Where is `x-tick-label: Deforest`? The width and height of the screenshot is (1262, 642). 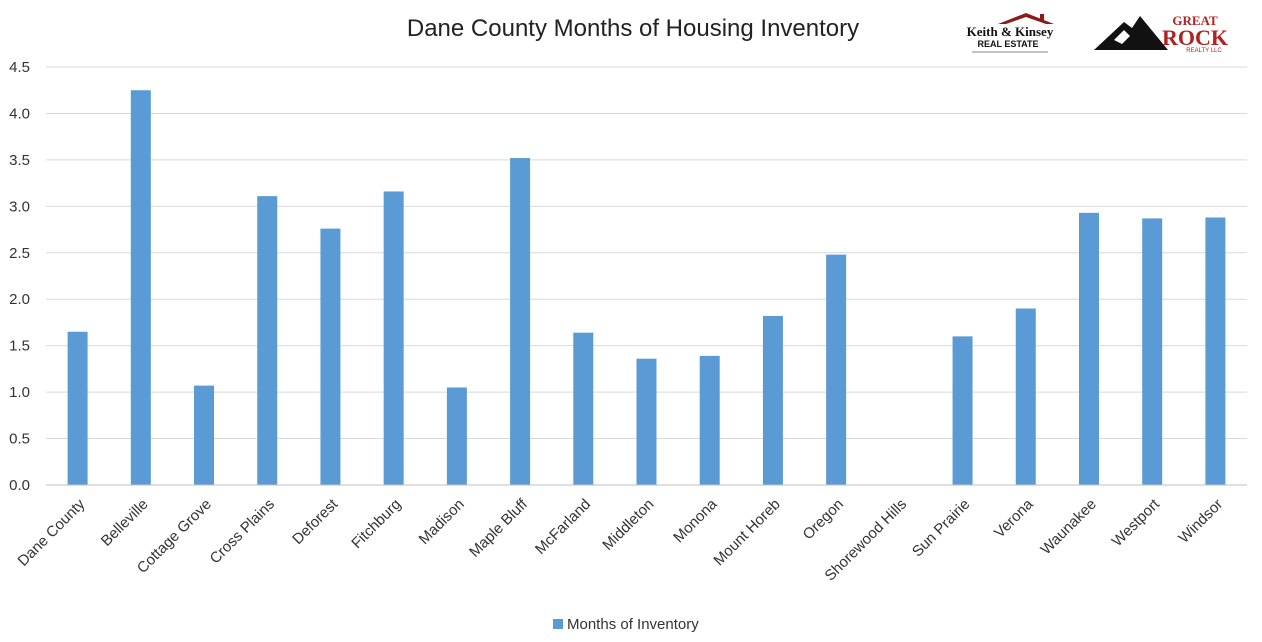
x-tick-label: Deforest is located at coordinates (315, 521).